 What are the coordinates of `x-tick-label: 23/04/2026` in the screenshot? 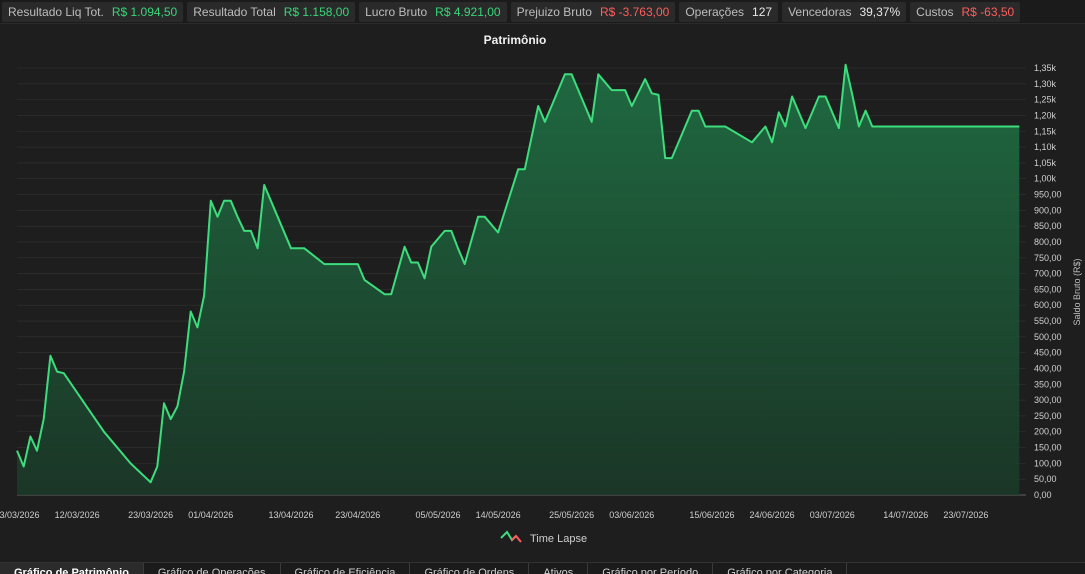 It's located at (357, 515).